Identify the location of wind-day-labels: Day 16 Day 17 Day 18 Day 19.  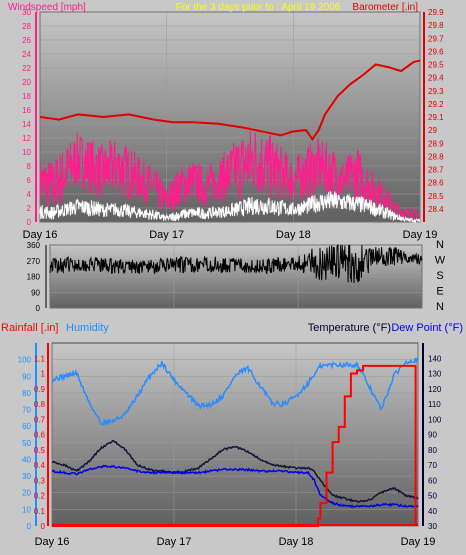
(230, 235).